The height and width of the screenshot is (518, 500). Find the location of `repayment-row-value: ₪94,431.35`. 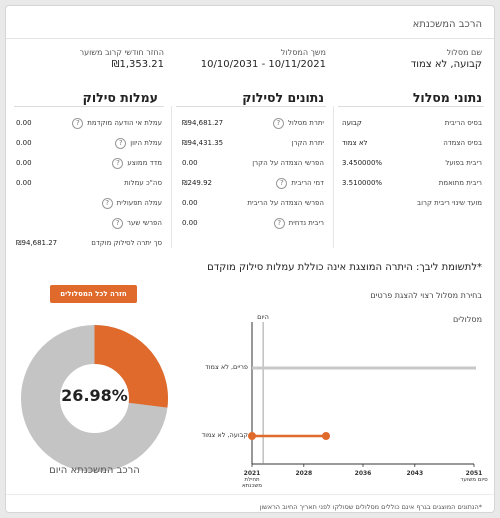

repayment-row-value: ₪94,431.35 is located at coordinates (203, 143).